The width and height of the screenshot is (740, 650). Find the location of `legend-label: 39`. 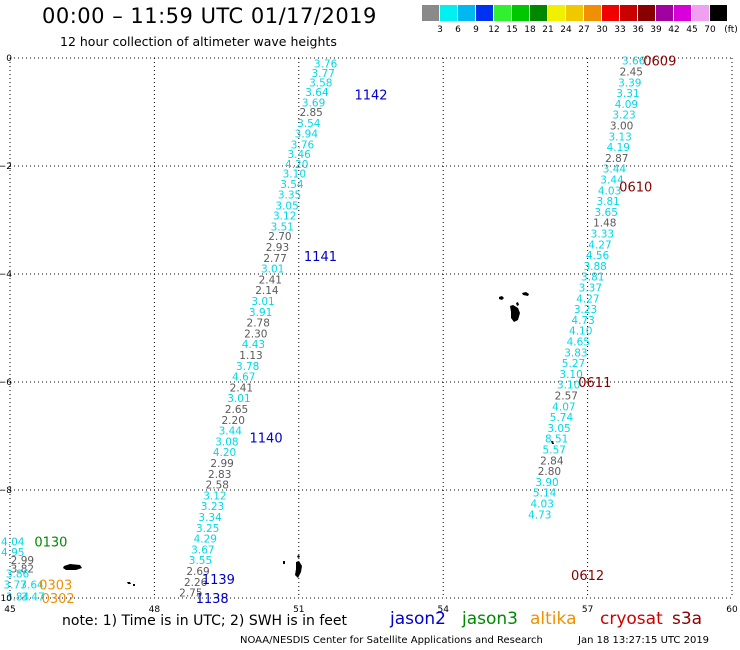

legend-label: 39 is located at coordinates (656, 30).